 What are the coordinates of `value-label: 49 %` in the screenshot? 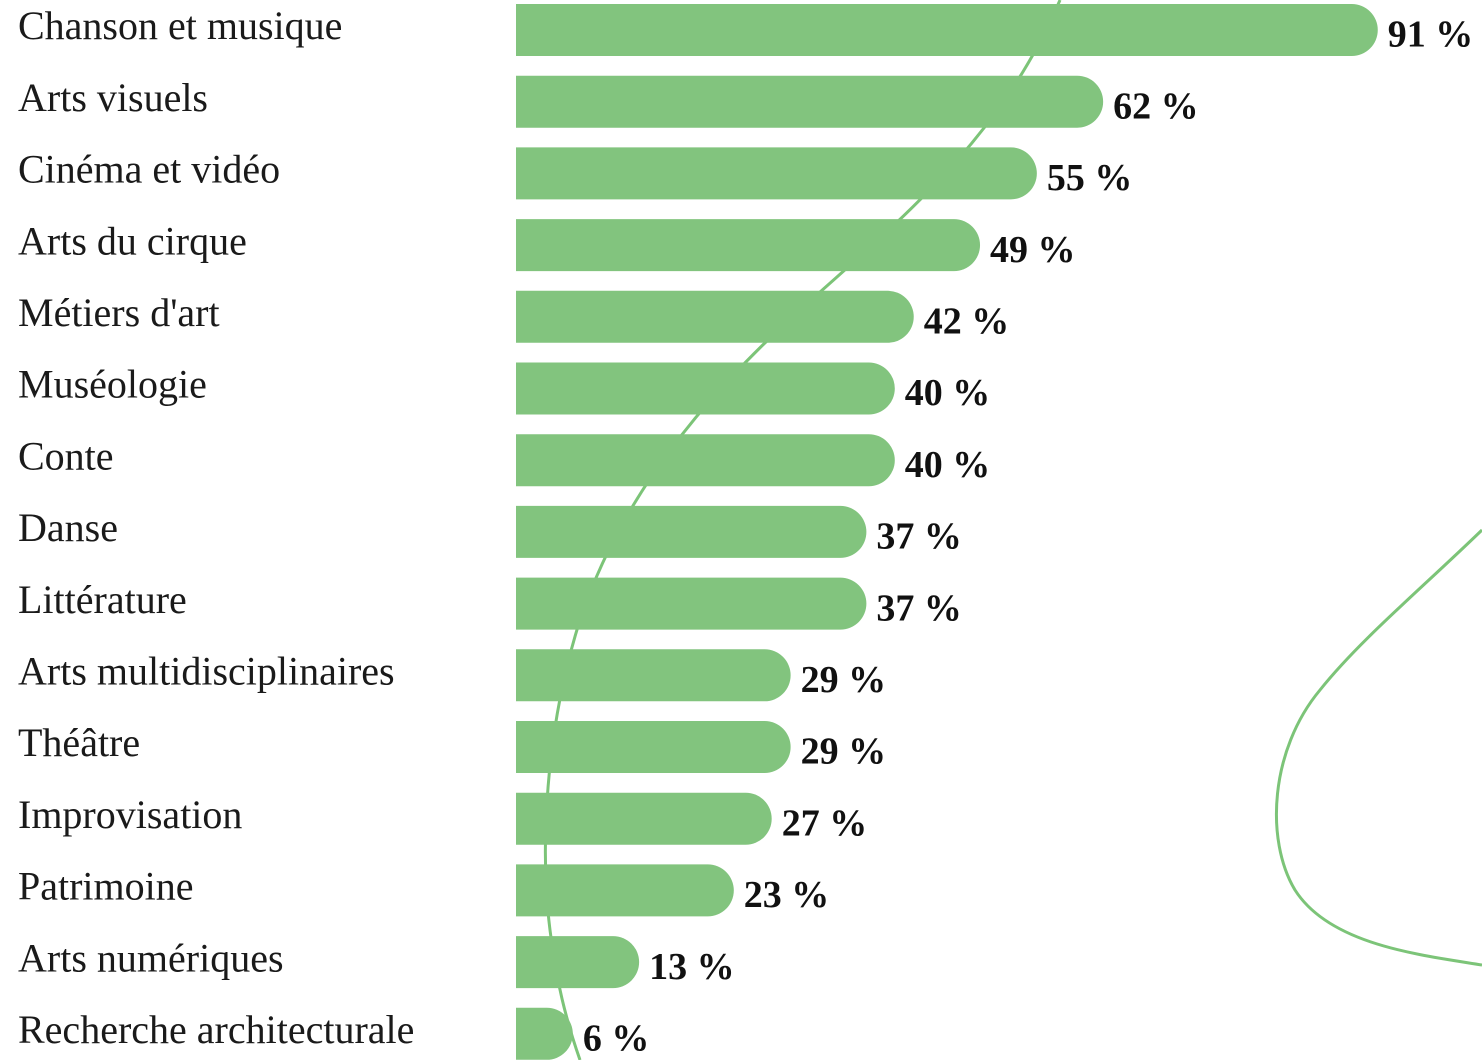 It's located at (1033, 250).